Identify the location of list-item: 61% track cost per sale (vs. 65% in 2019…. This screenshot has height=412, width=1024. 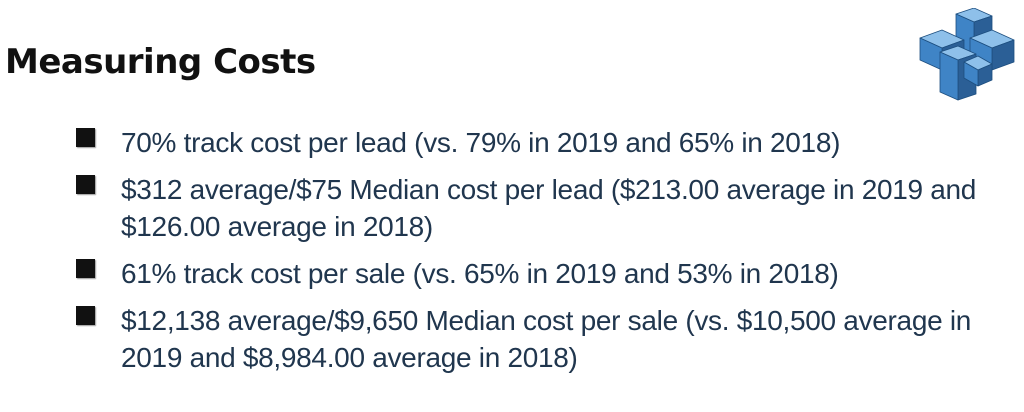
(548, 273).